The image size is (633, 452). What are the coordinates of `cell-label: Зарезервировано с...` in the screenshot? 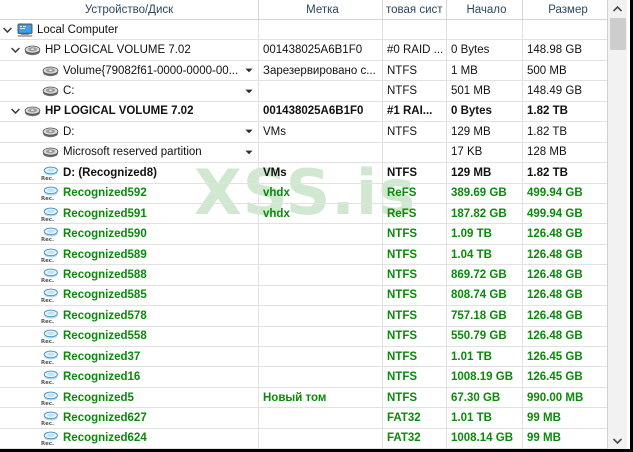 It's located at (321, 70).